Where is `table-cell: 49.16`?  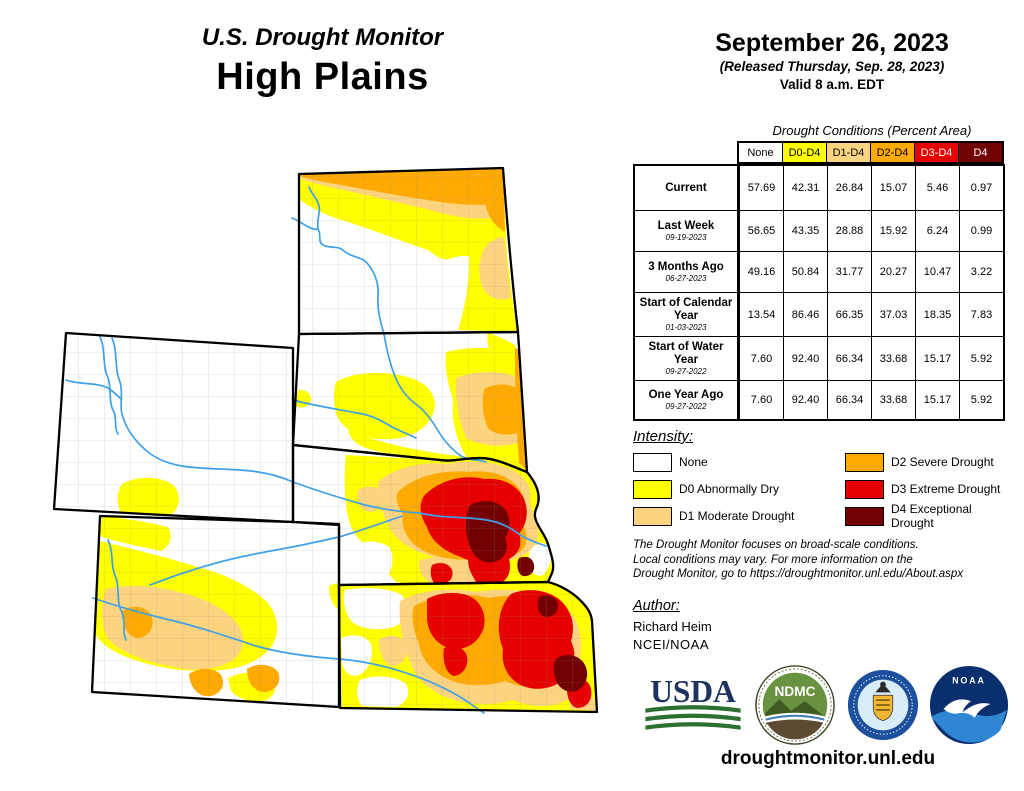
table-cell: 49.16 is located at coordinates (761, 272).